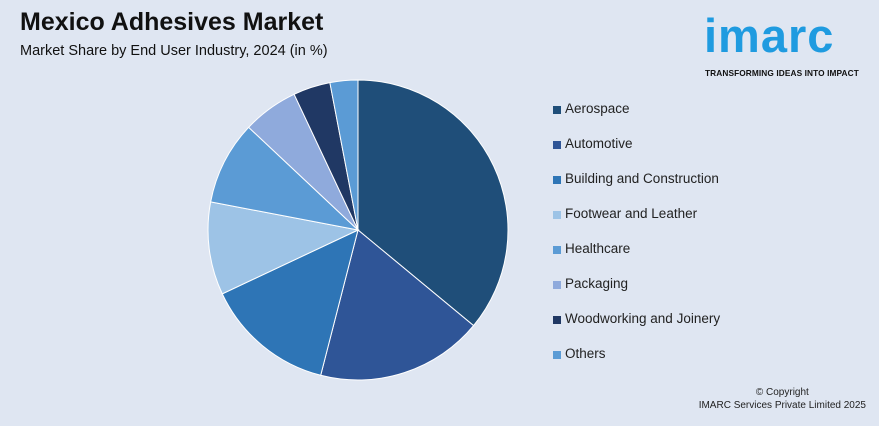 The height and width of the screenshot is (426, 879). Describe the element at coordinates (636, 153) in the screenshot. I see `legend-item: Automotive` at that location.